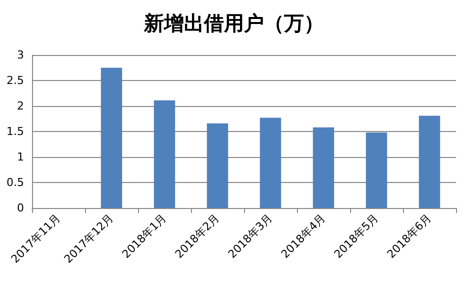 The width and height of the screenshot is (468, 283). Describe the element at coordinates (233, 23) in the screenshot. I see `chart-title: 新增出借用户（万）` at that location.